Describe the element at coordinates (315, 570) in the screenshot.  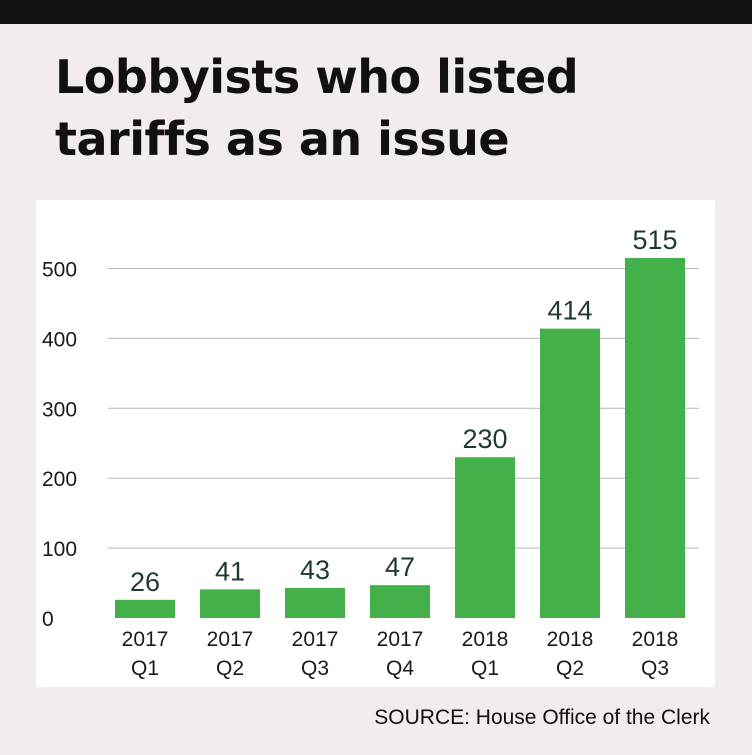
I see `data-label: 43` at that location.